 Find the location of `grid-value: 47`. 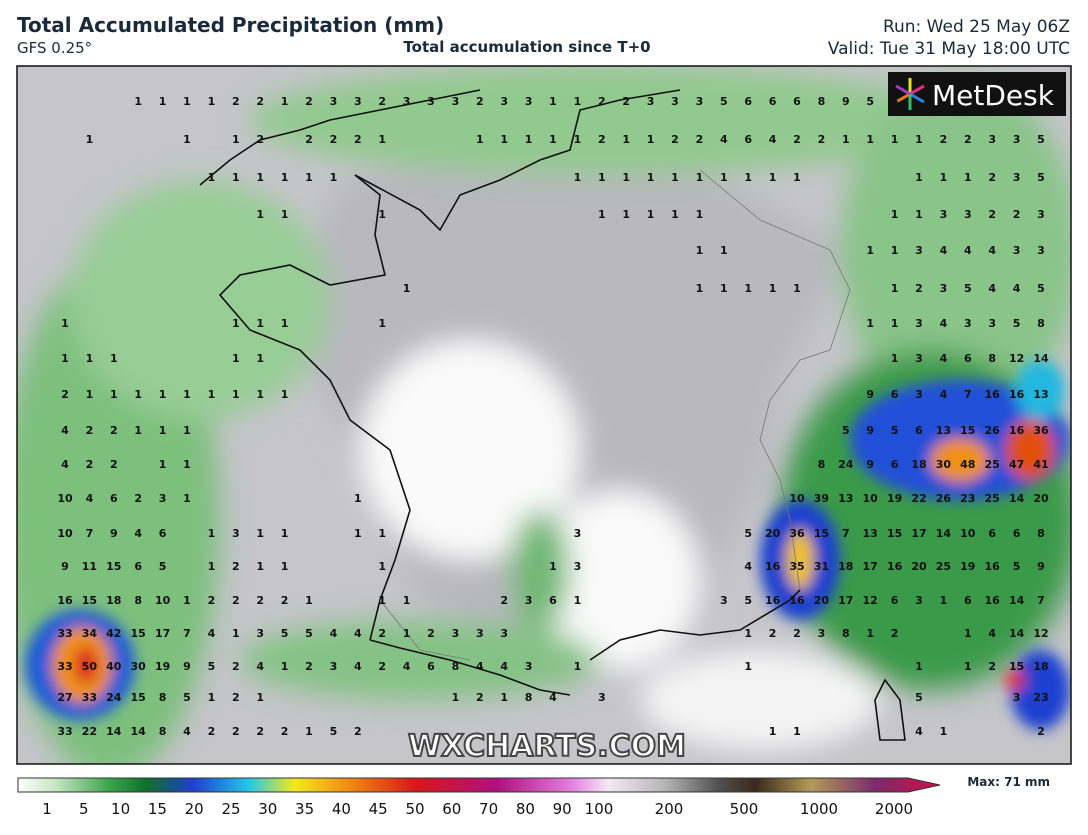

grid-value: 47 is located at coordinates (1016, 464).